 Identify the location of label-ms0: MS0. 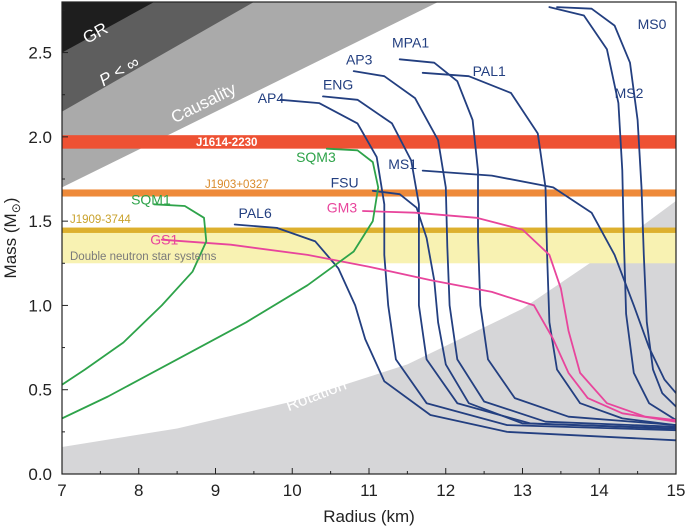
(652, 24).